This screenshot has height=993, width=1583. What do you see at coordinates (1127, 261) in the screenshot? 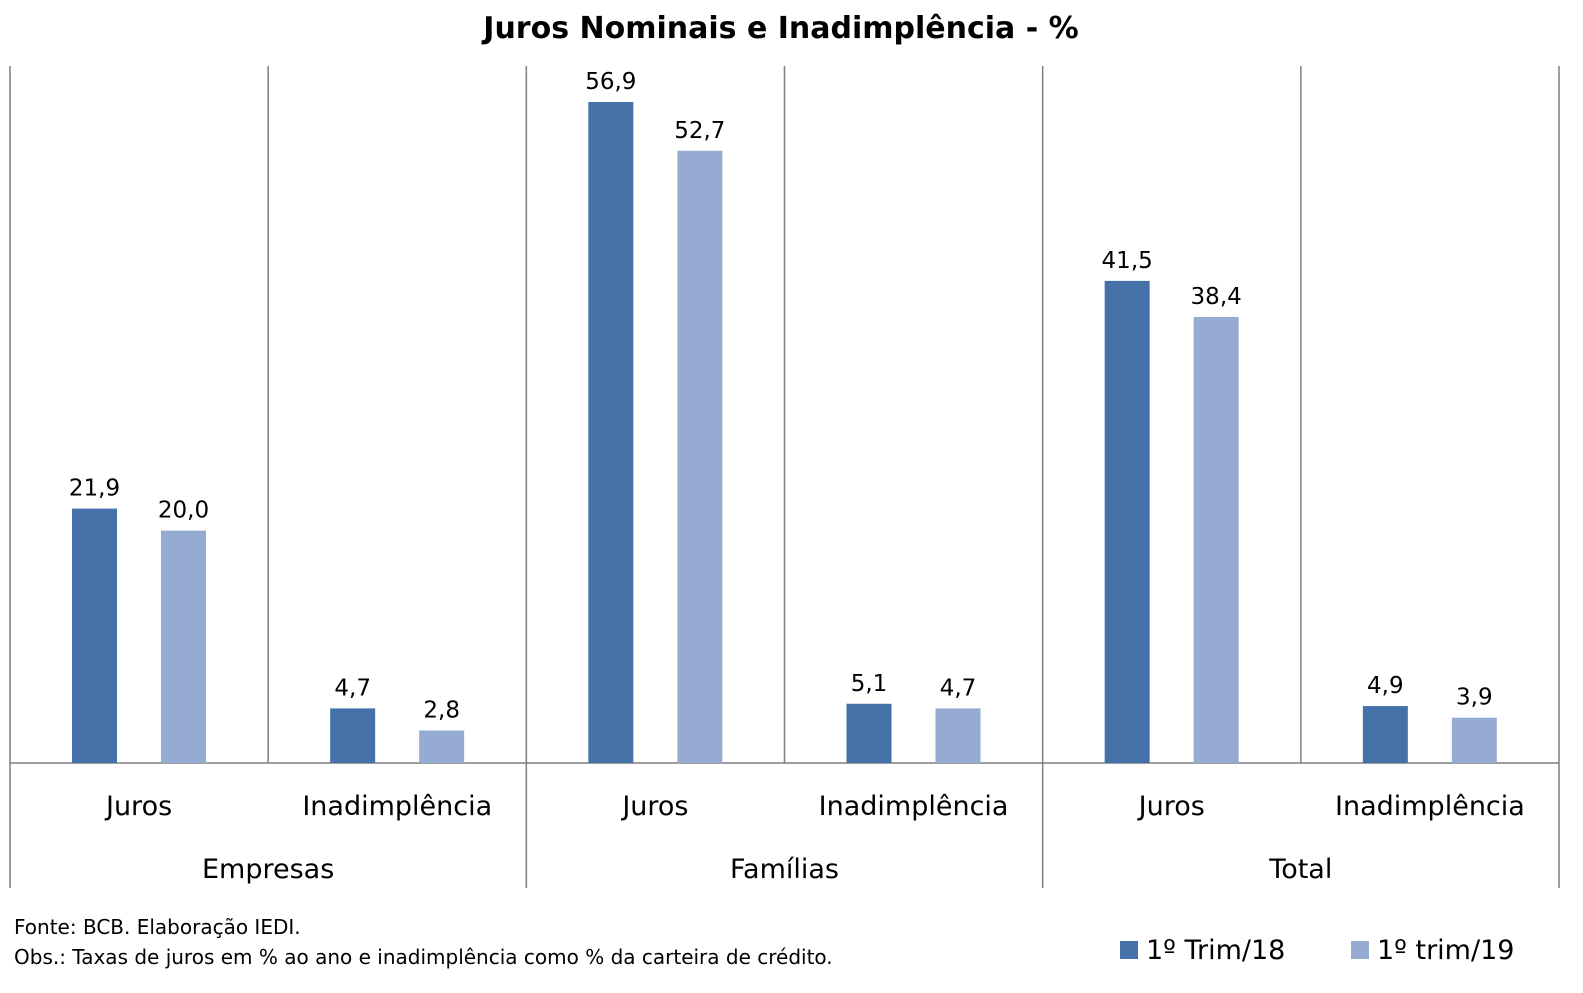
I see `data-label: 41,5` at bounding box center [1127, 261].